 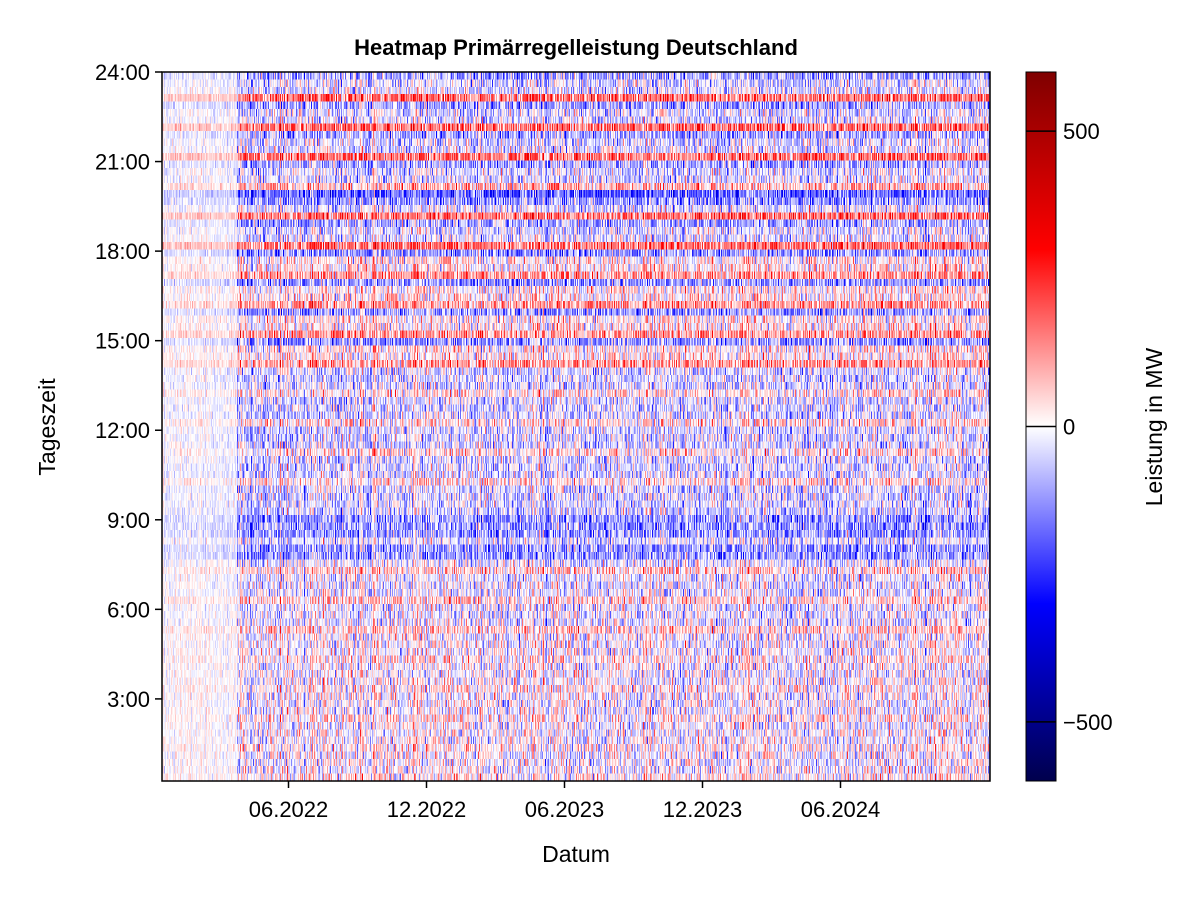 I want to click on x-tick-label: 12.2022, so click(x=427, y=809).